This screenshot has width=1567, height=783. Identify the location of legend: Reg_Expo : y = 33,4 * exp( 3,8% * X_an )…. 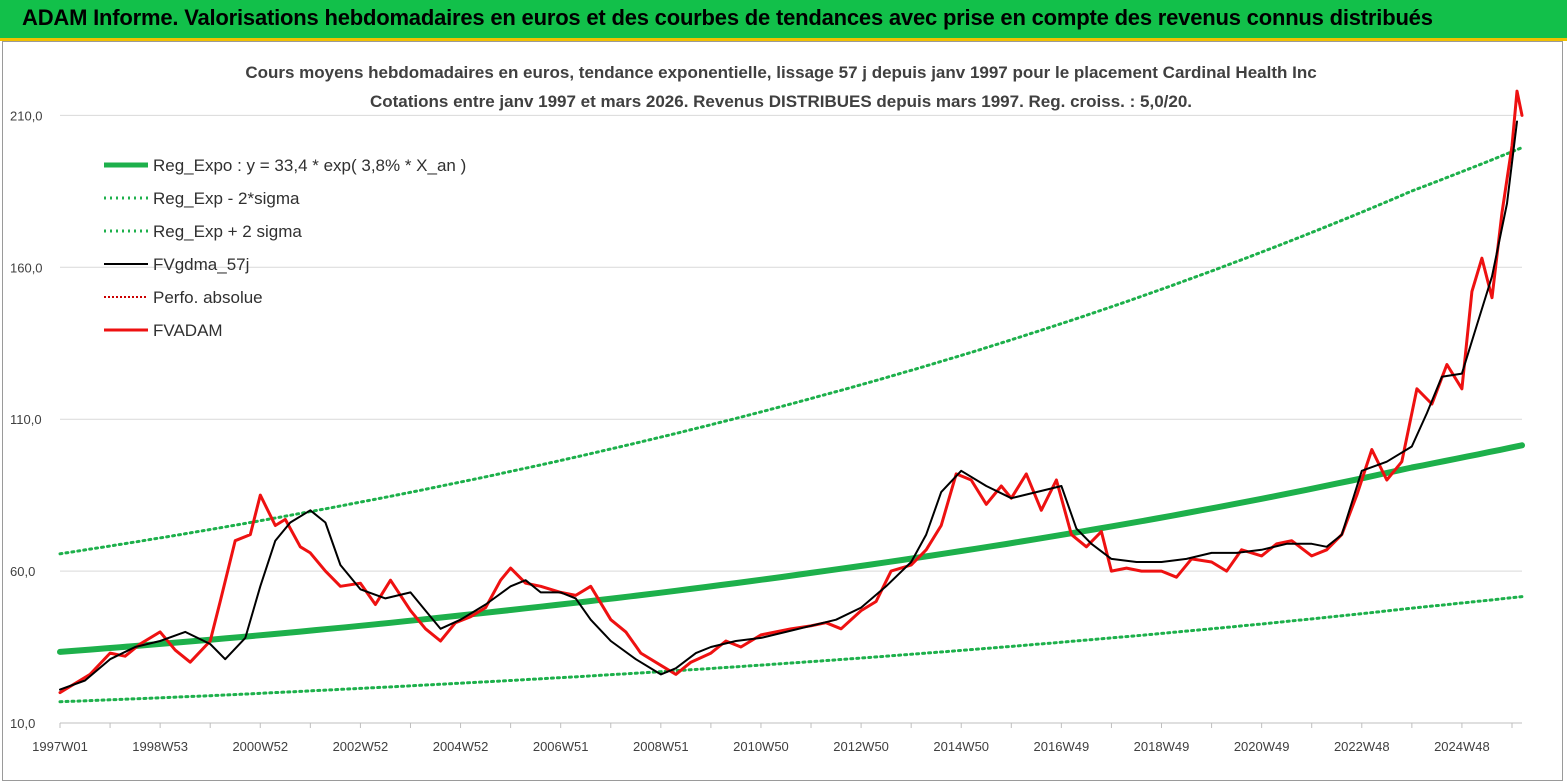
(285, 248).